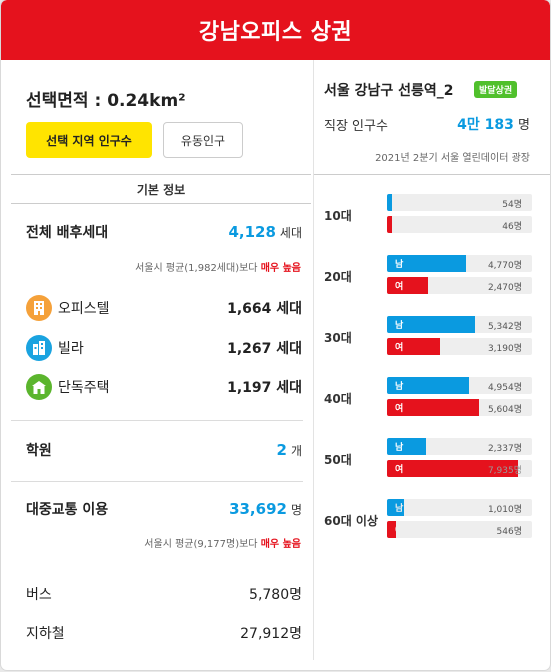  What do you see at coordinates (296, 510) in the screenshot?
I see `transit-unit: 명` at bounding box center [296, 510].